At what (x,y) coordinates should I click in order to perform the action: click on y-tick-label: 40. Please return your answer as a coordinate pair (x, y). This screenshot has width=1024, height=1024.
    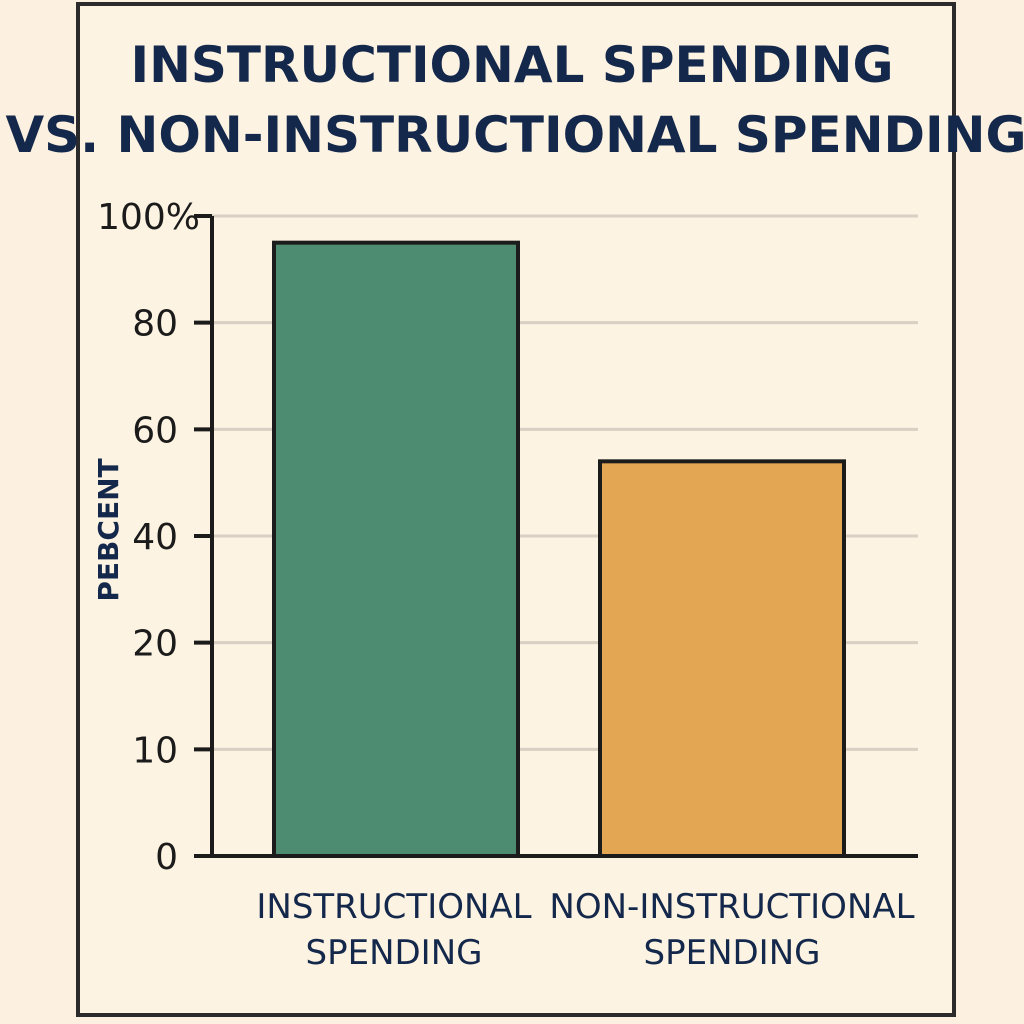
    Looking at the image, I should click on (155, 537).